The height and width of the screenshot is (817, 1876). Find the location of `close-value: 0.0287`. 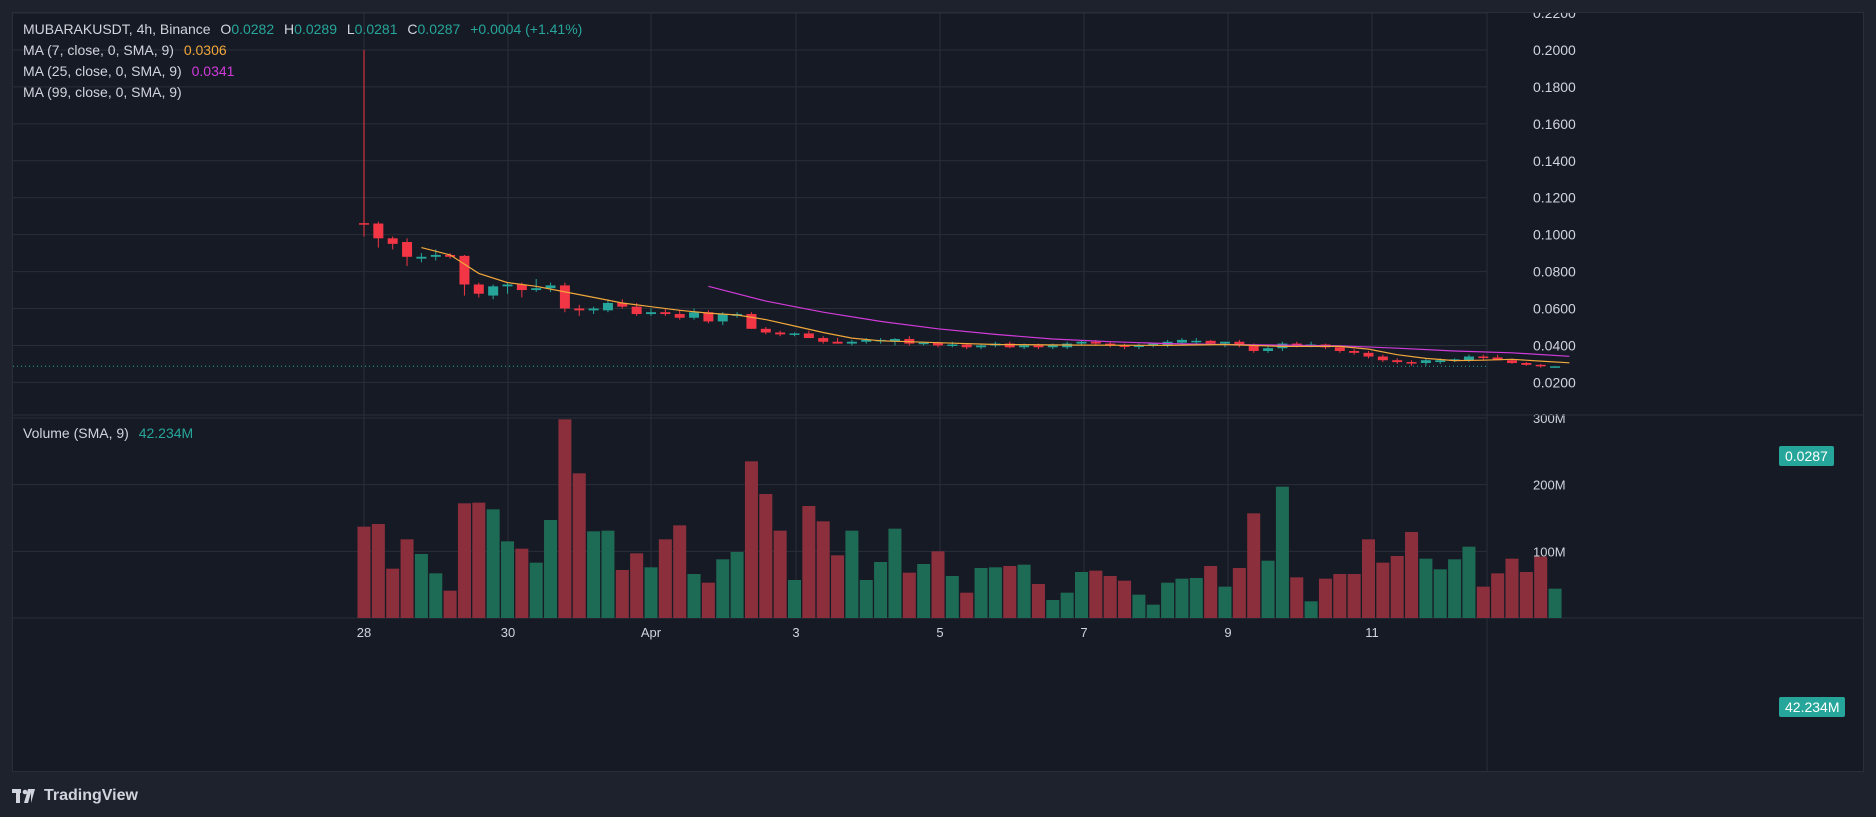

close-value: 0.0287 is located at coordinates (439, 29).